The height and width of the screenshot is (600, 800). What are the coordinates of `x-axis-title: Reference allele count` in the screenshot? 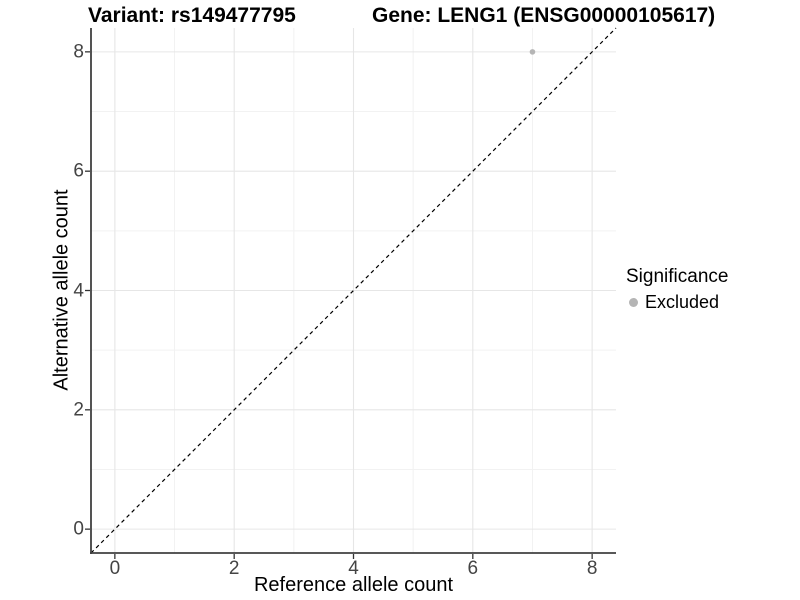 It's located at (353, 585).